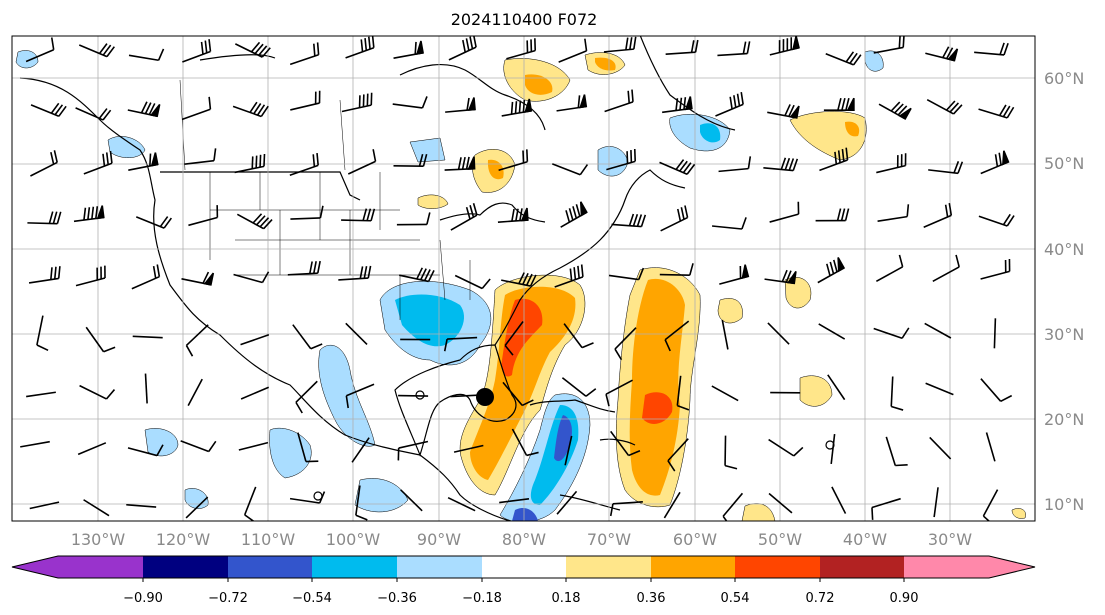 This screenshot has width=1105, height=615. What do you see at coordinates (98, 539) in the screenshot?
I see `lon-label: 130°W` at bounding box center [98, 539].